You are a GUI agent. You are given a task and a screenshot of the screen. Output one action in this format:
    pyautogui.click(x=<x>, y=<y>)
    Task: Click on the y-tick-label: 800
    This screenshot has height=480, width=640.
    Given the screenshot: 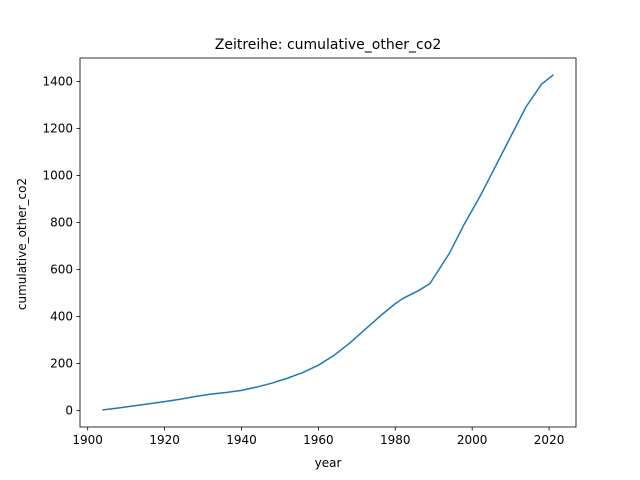 What is the action you would take?
    pyautogui.click(x=61, y=223)
    